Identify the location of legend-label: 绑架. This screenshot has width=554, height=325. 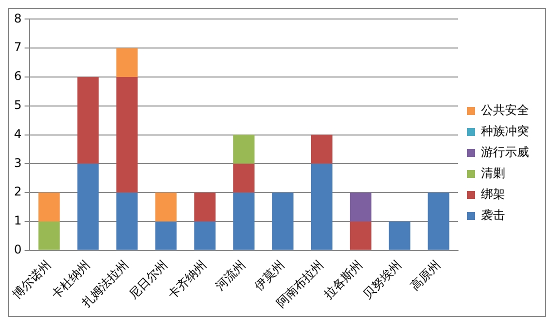
(493, 194).